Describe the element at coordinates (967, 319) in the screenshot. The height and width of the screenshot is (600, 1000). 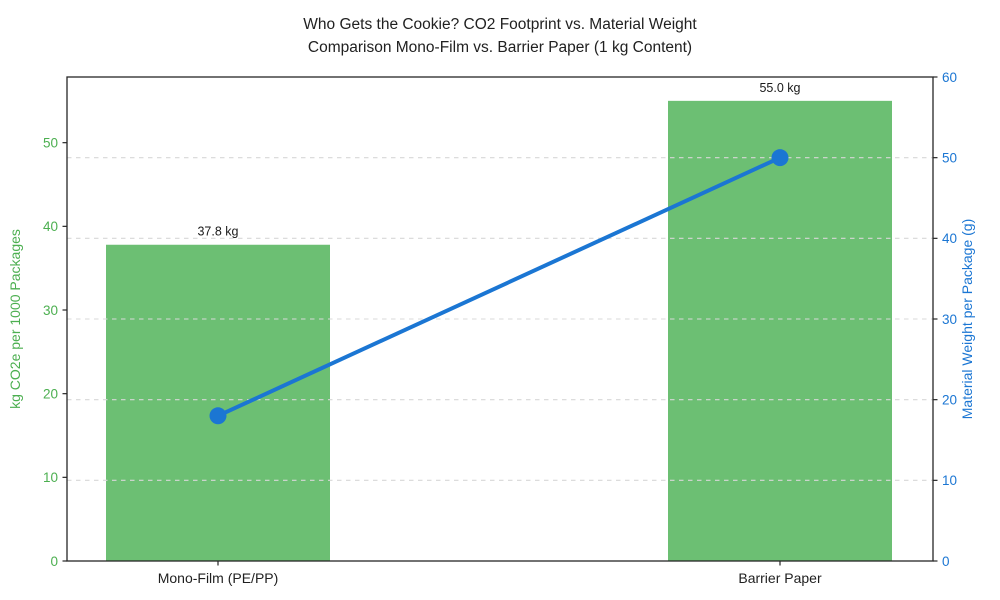
I see `right-axis-title: Material Weight per Package (g)` at that location.